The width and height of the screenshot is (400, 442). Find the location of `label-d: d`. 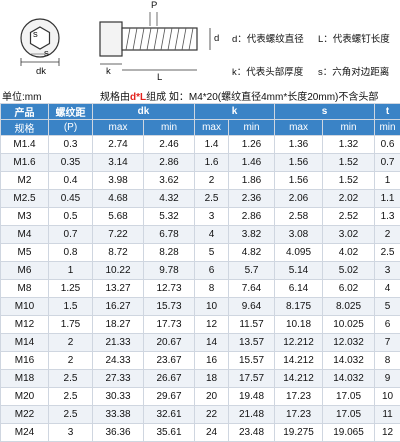

label-d: d is located at coordinates (216, 38).